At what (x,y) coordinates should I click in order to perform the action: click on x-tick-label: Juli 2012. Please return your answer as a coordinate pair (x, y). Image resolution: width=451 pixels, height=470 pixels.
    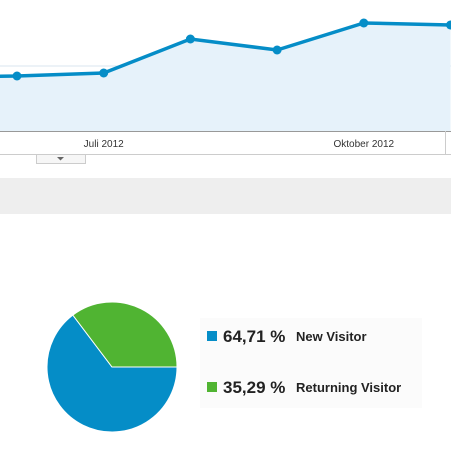
    Looking at the image, I should click on (104, 144).